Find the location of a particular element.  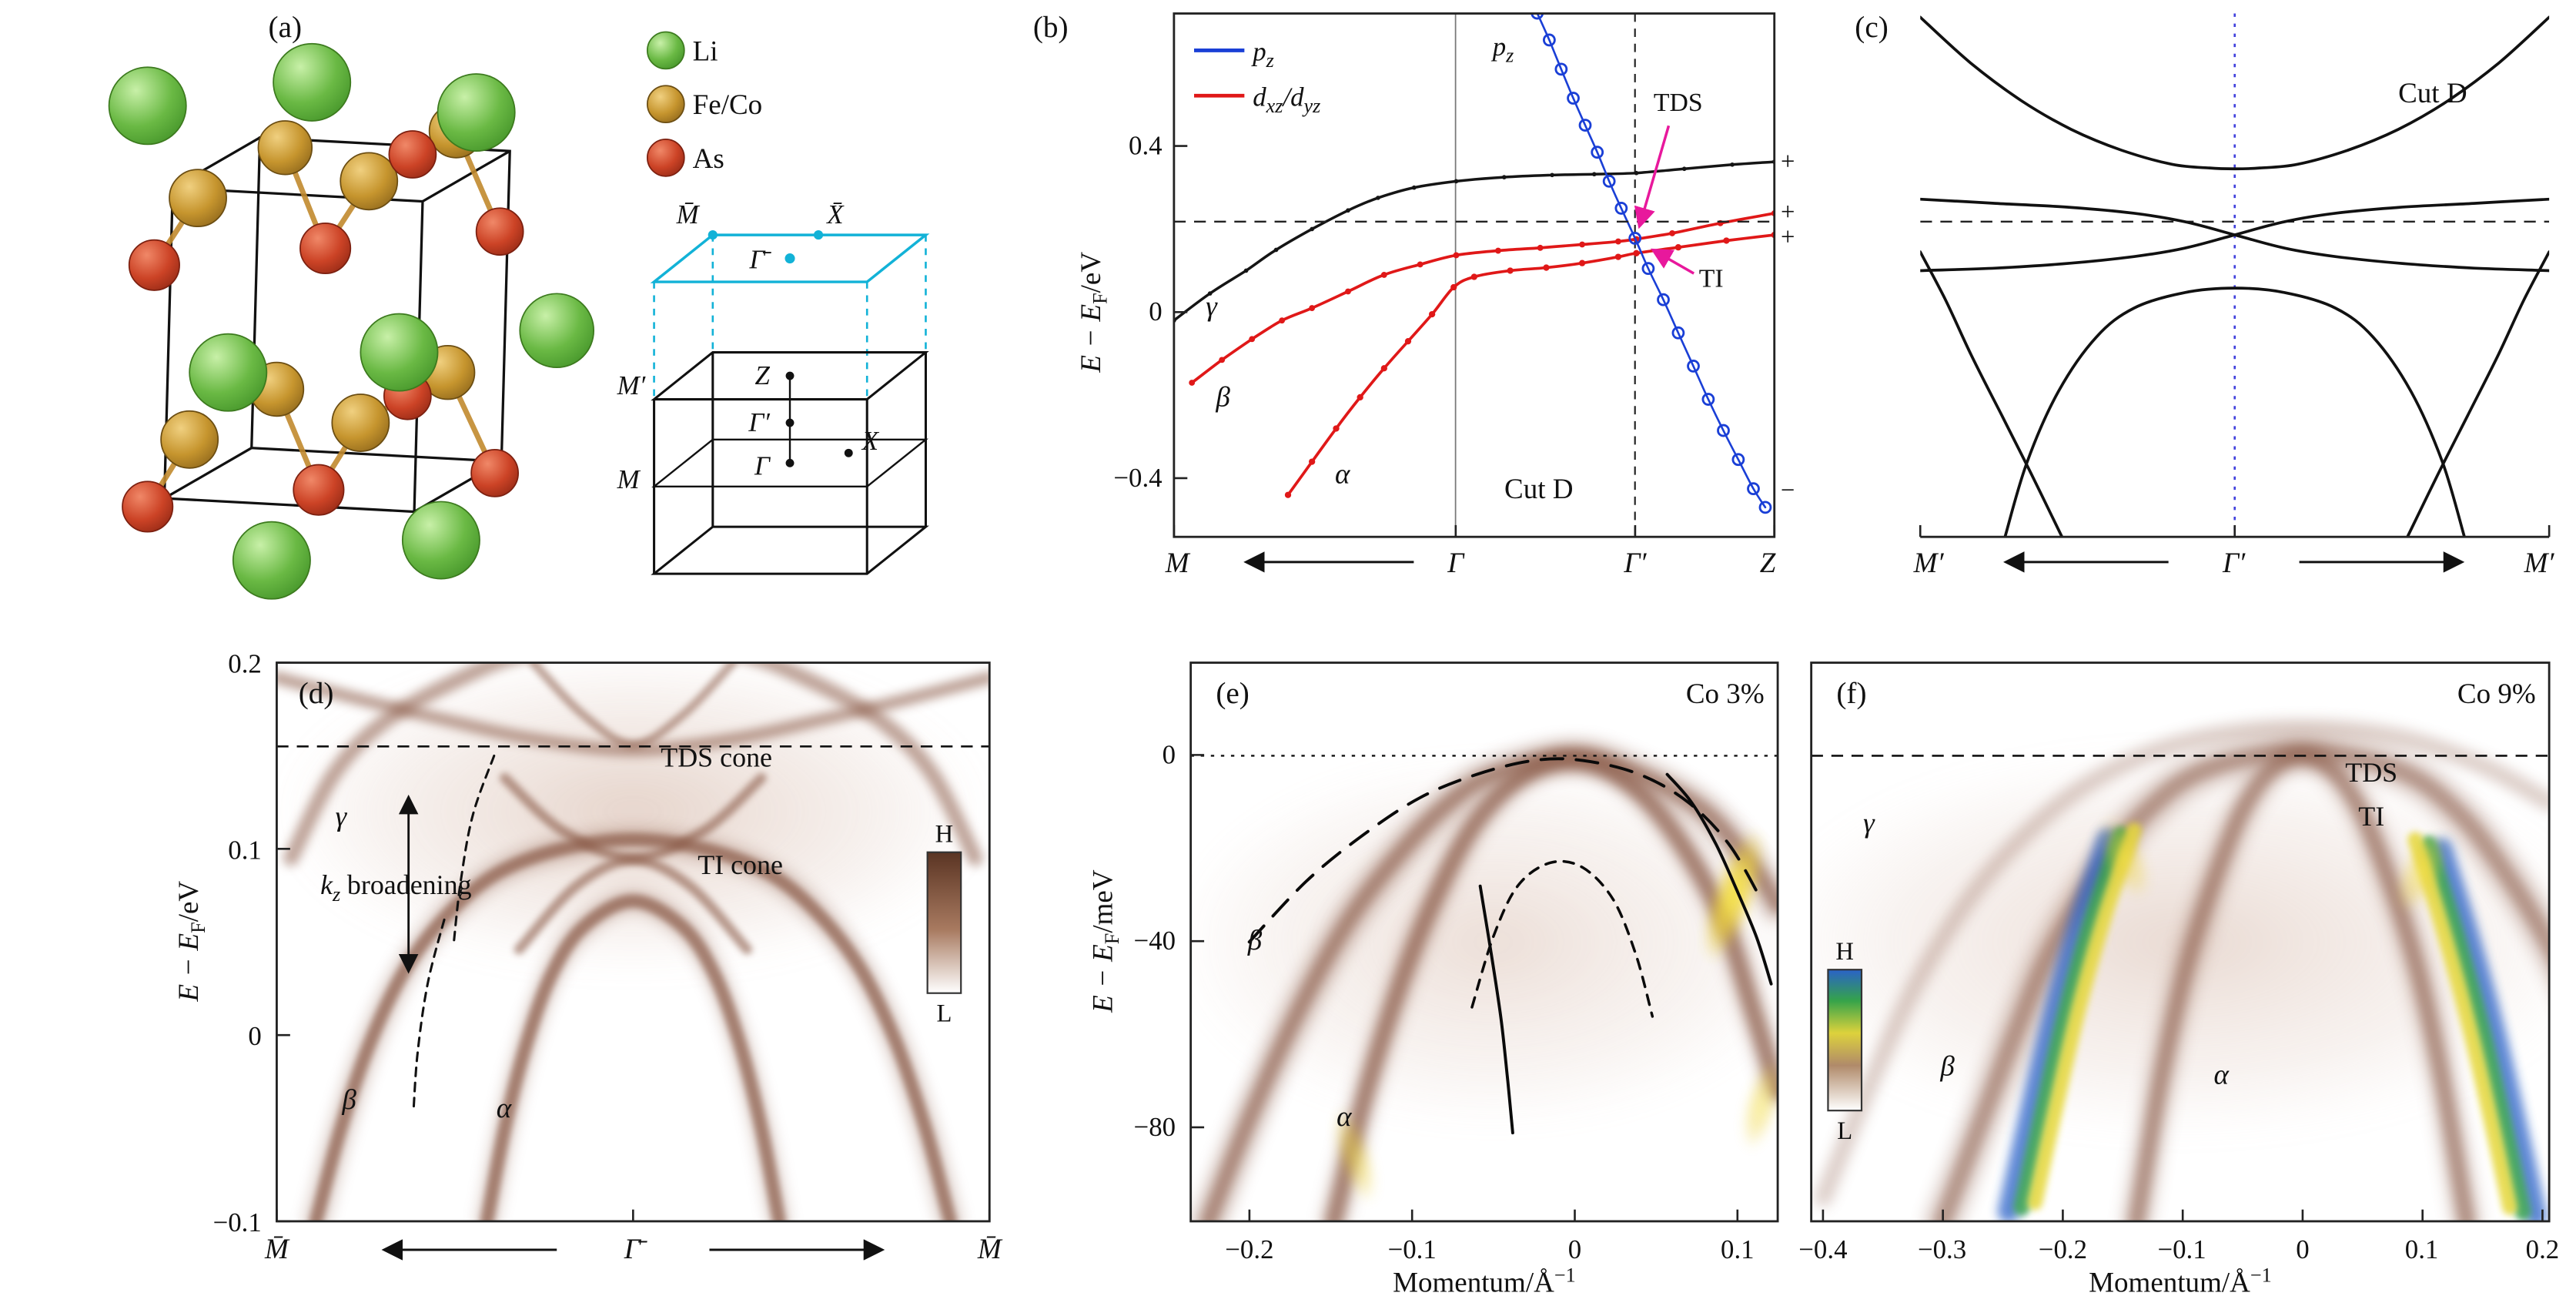

f-gamma-band-label: γ is located at coordinates (1869, 823).